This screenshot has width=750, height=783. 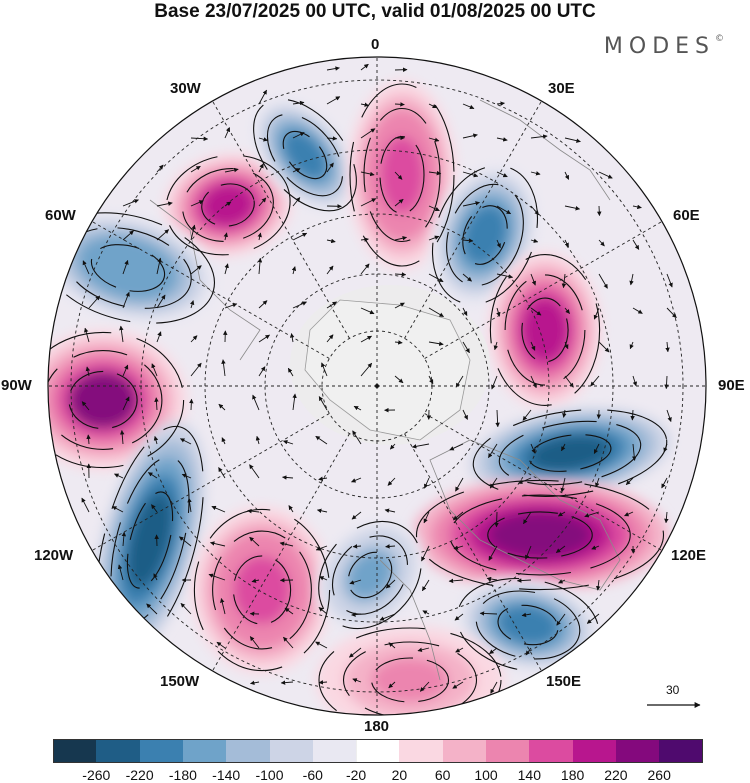 What do you see at coordinates (442, 775) in the screenshot?
I see `colorbar-tick-label: 60` at bounding box center [442, 775].